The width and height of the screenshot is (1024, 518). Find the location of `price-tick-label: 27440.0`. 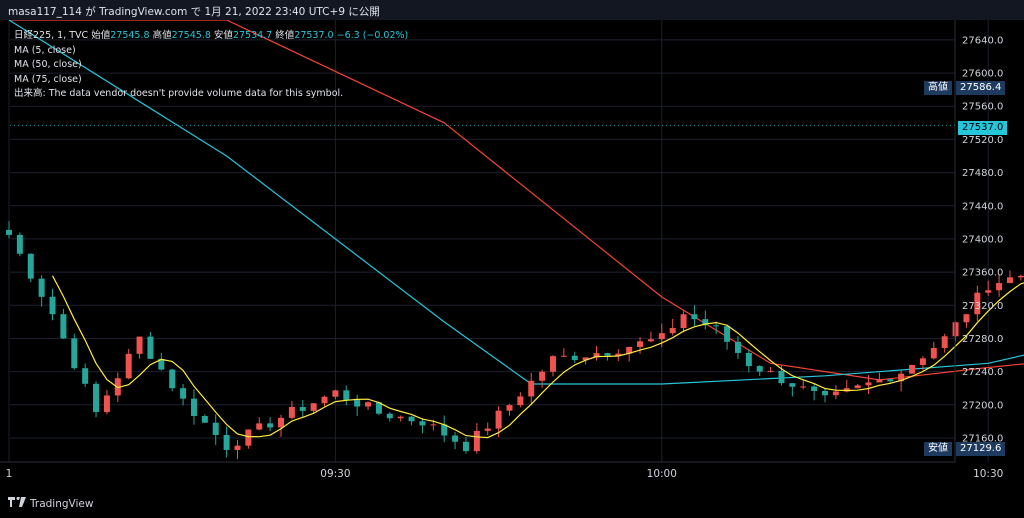

price-tick-label: 27440.0 is located at coordinates (982, 206).